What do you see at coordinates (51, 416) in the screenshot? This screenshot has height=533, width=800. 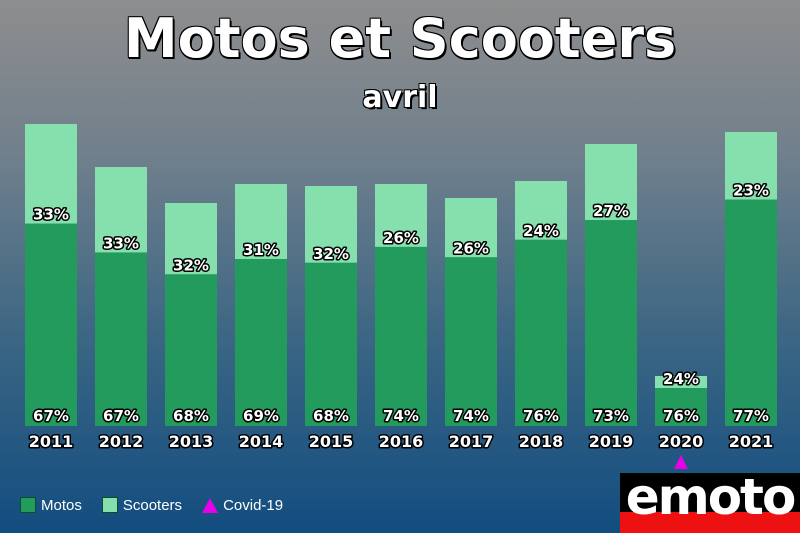 I see `data-label-motos-2011: 67%` at bounding box center [51, 416].